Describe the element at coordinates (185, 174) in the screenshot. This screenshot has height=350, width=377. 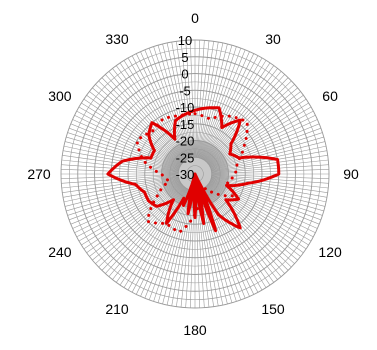
I see `radial-tick-label: -30` at that location.